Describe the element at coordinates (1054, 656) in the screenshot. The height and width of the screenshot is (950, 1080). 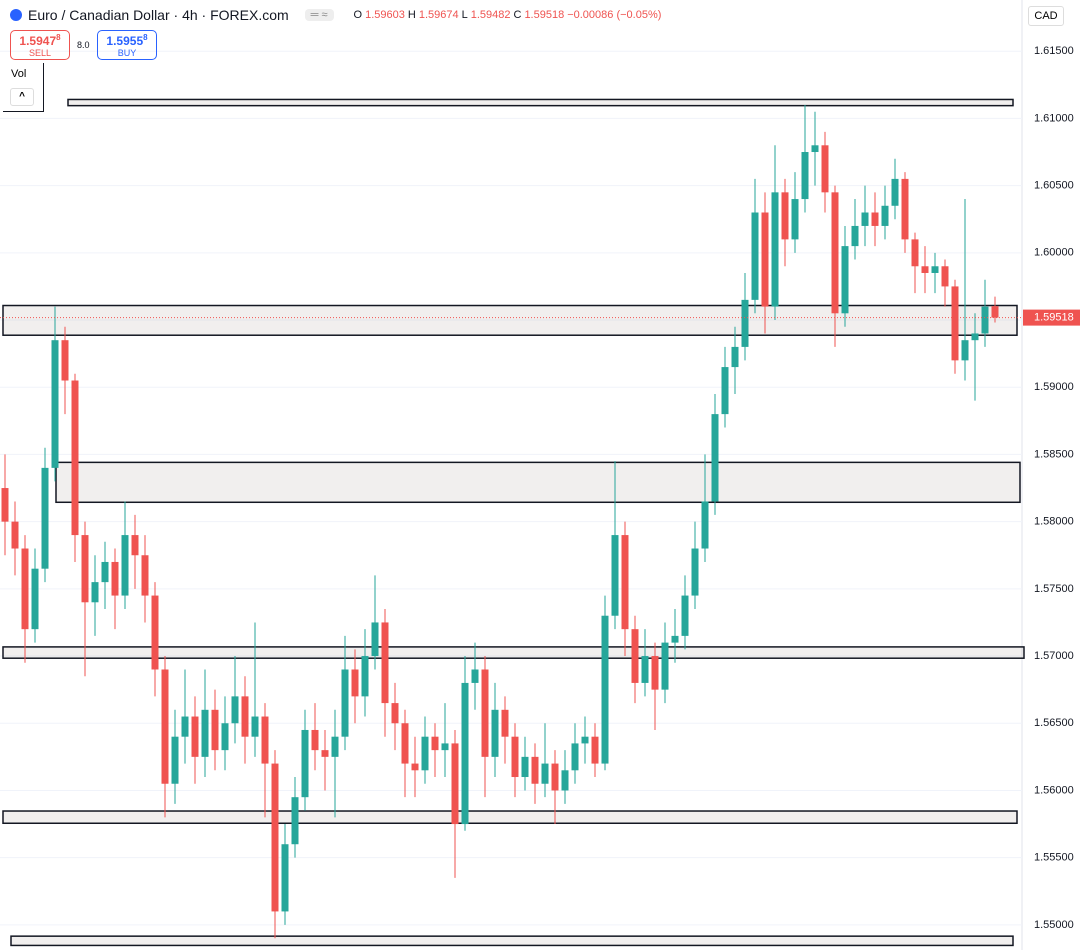
I see `y-tick-label: 1.57000` at that location.